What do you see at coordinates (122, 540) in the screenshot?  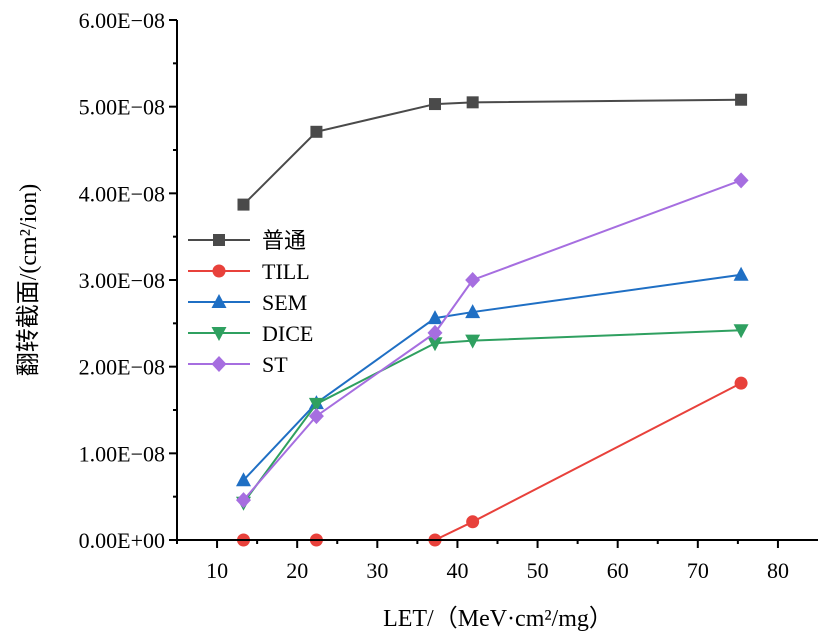 I see `y-tick-label: 0.00E+00` at bounding box center [122, 540].